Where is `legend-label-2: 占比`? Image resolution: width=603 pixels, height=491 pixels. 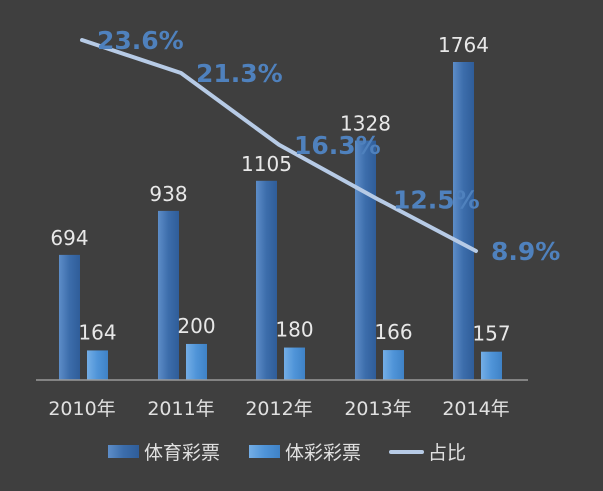
legend-label-2: 占比 is located at coordinates (447, 453).